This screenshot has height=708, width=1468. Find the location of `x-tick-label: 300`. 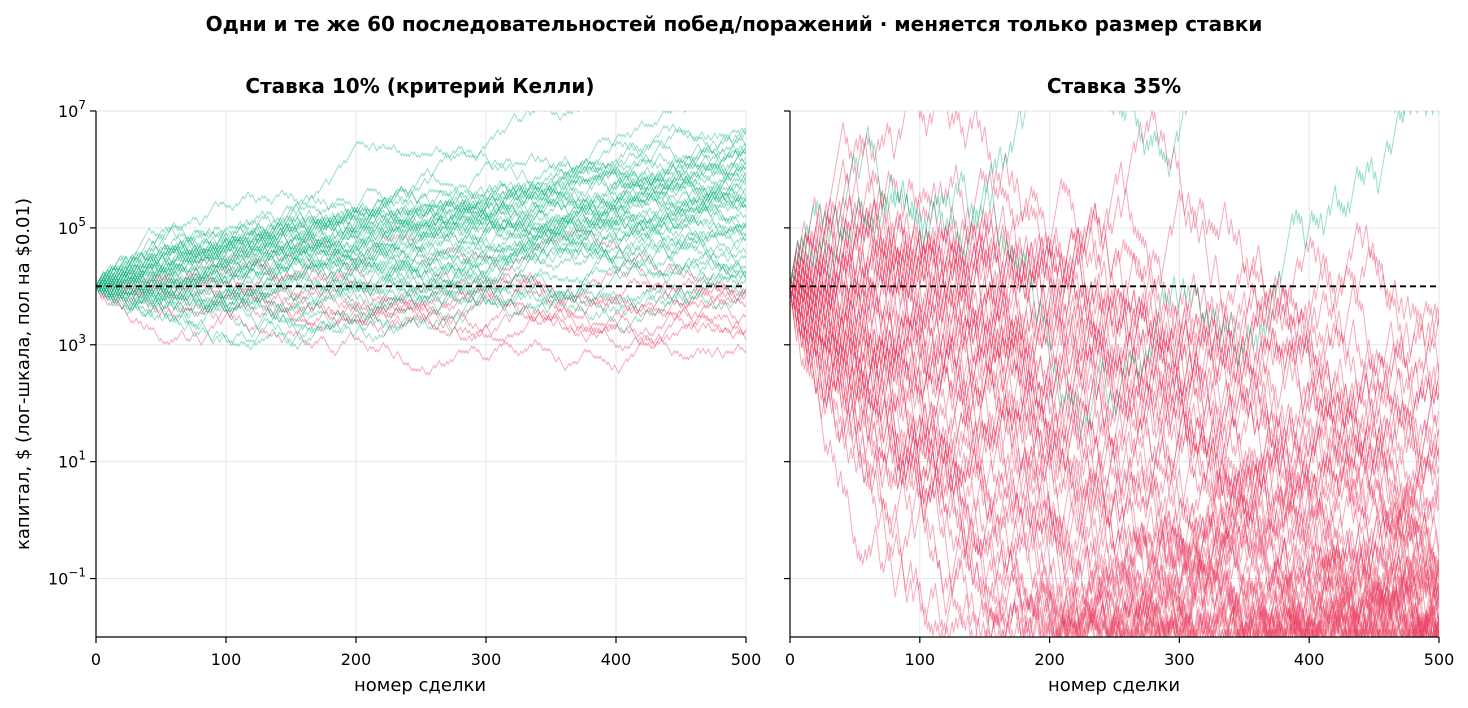

x-tick-label: 300 is located at coordinates (1179, 659).